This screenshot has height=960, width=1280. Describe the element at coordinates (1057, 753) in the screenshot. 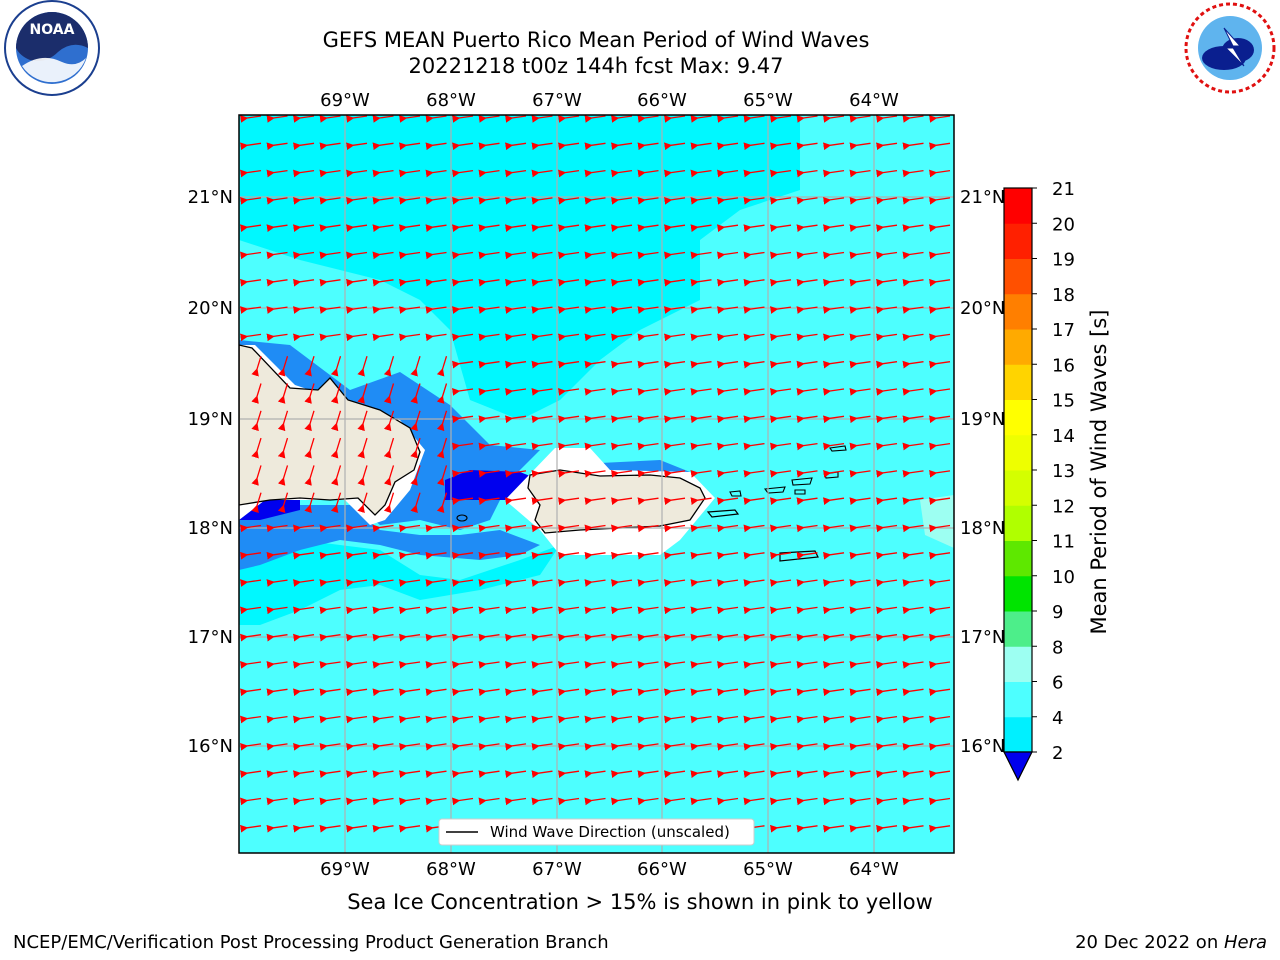

I see `colorbar-tick-label: 2` at that location.